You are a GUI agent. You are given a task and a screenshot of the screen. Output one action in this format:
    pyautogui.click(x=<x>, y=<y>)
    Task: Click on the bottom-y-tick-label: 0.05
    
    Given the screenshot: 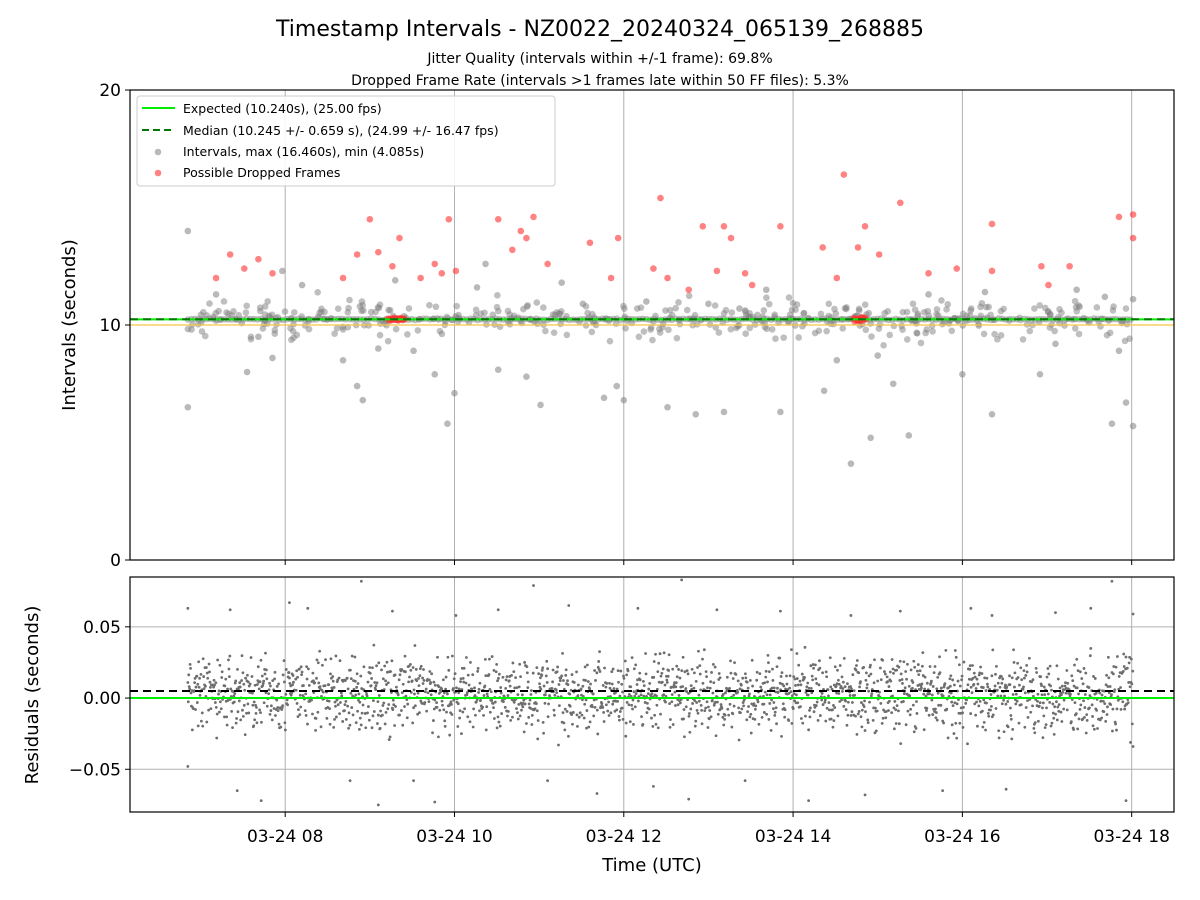 What is the action you would take?
    pyautogui.click(x=102, y=628)
    